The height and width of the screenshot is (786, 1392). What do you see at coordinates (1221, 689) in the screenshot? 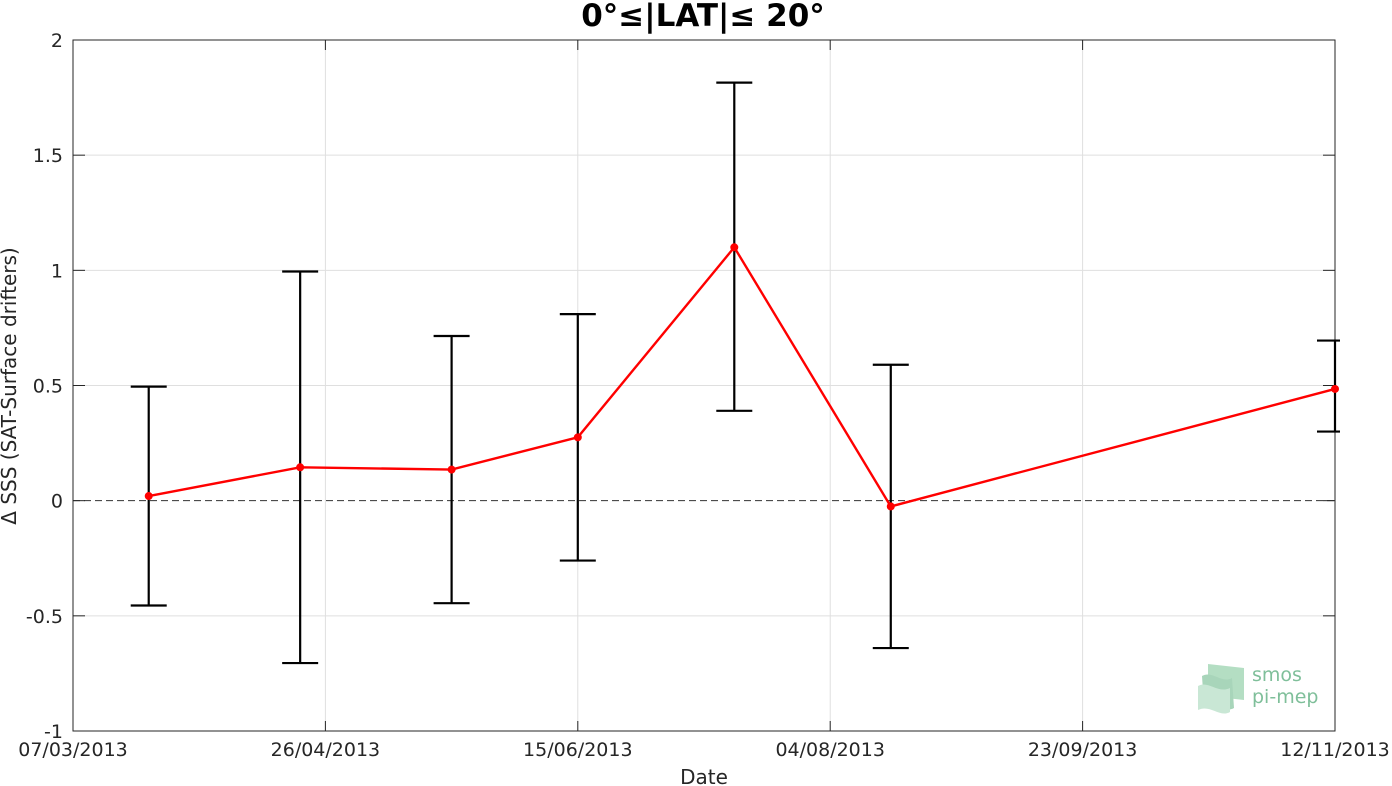
I see `wave-icon` at bounding box center [1221, 689].